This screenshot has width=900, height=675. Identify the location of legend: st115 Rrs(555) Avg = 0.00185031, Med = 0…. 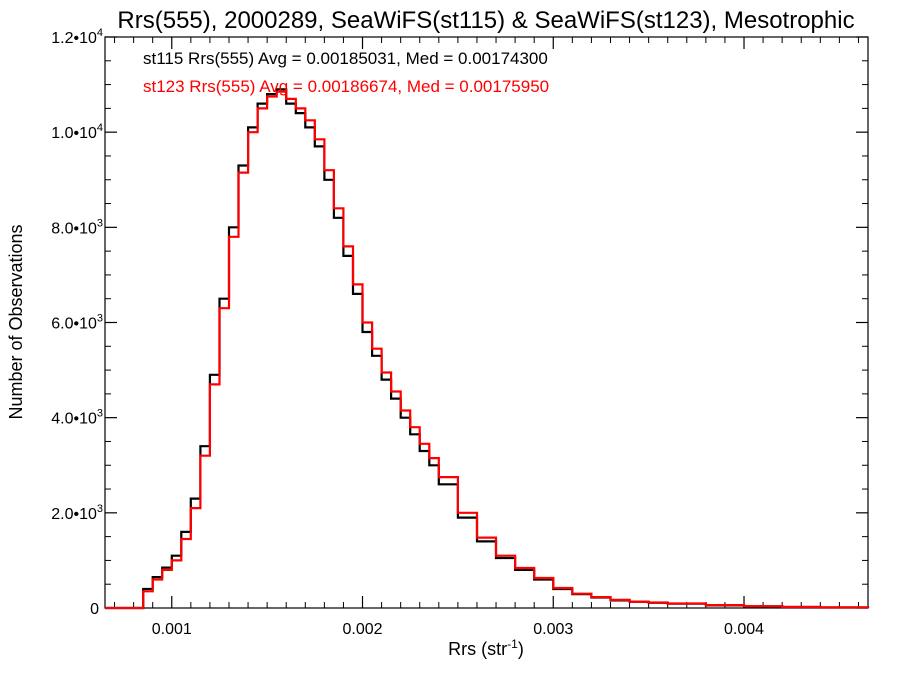
(346, 72).